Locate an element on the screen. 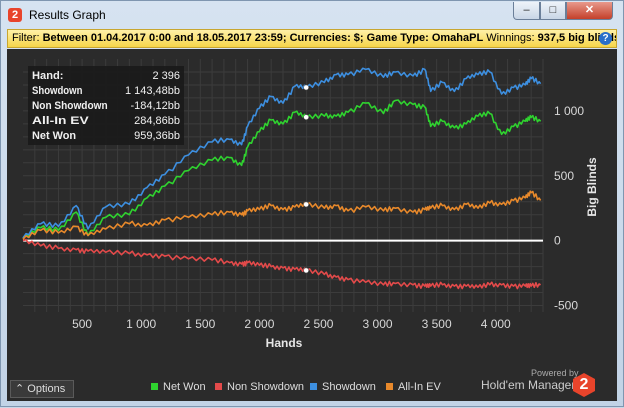  x-axis-label: Hands is located at coordinates (284, 343).